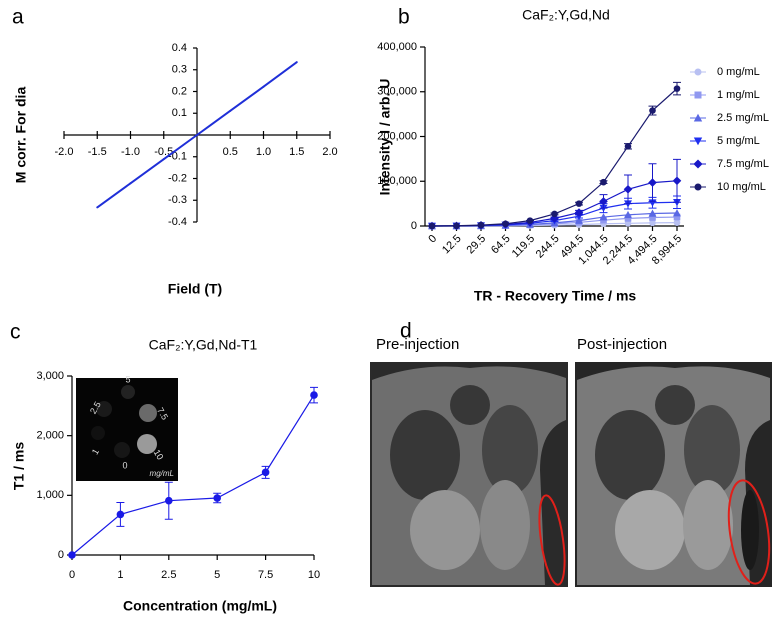 This screenshot has height=621, width=784. I want to click on legend-label: 0 mg/mL, so click(738, 72).